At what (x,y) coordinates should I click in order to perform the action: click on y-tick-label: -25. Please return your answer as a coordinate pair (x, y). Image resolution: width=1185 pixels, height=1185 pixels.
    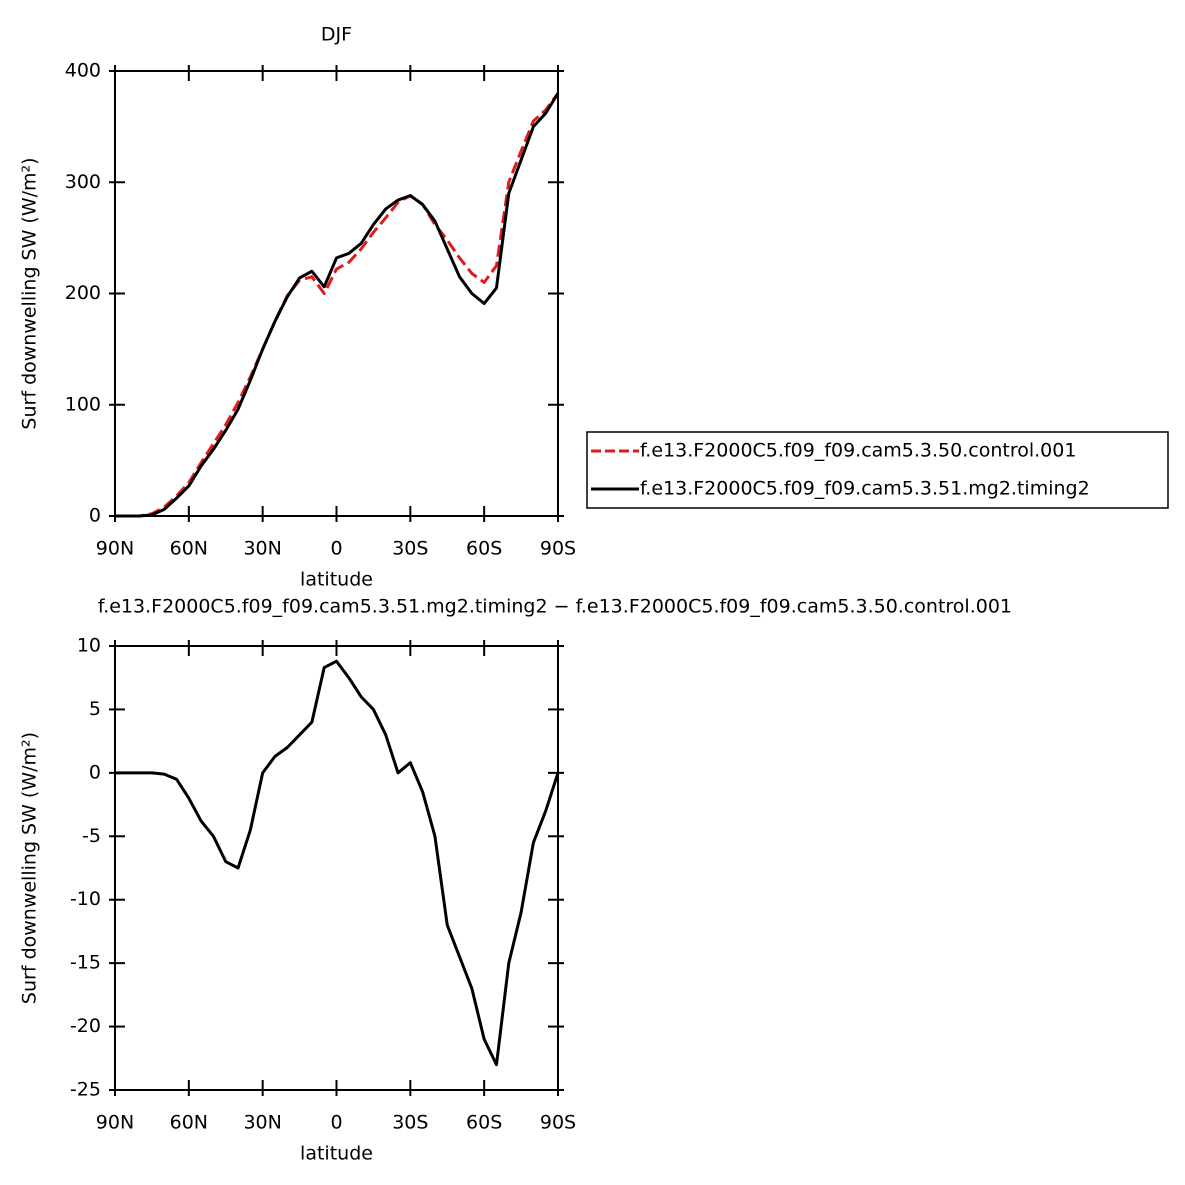
    Looking at the image, I should click on (85, 1090).